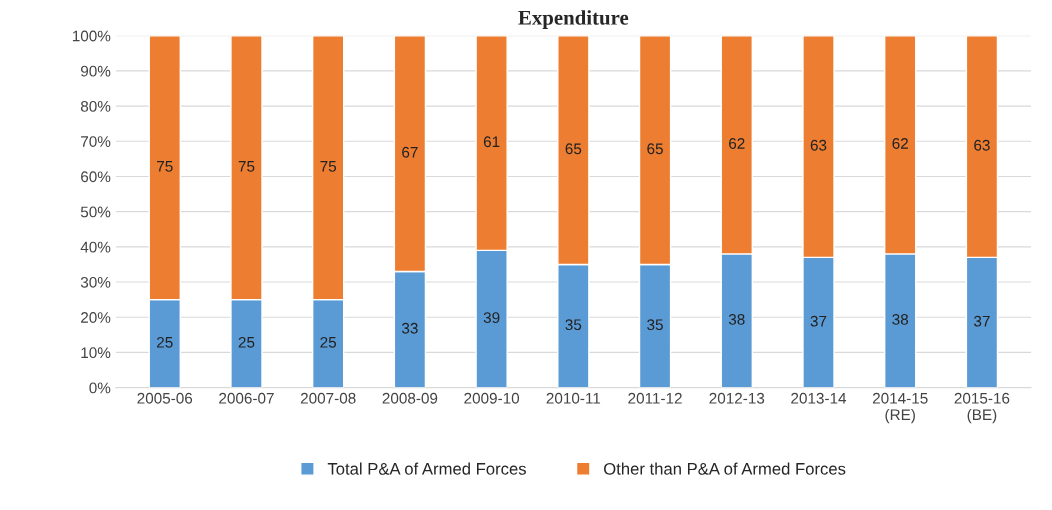 Image resolution: width=1052 pixels, height=510 pixels. I want to click on y-tick-label: 60%, so click(96, 177).